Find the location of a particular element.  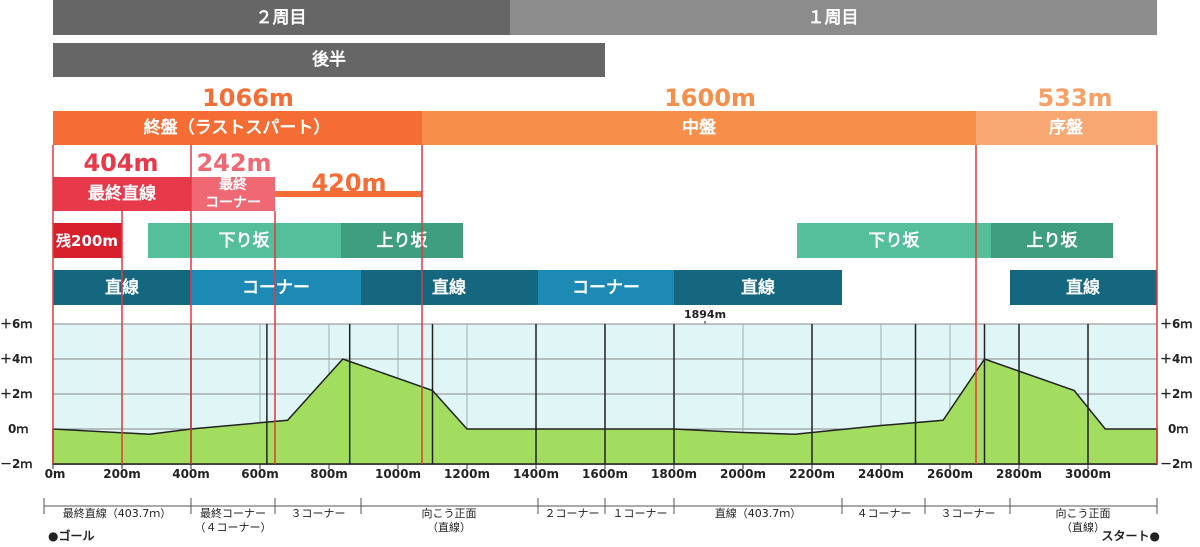

x-tick-label: 400m is located at coordinates (191, 474).